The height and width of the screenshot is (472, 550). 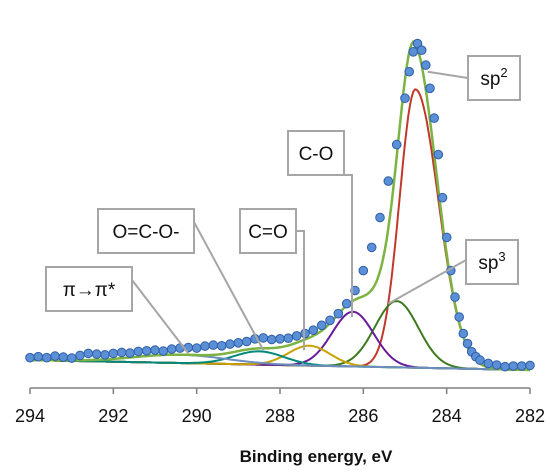 I want to click on callout-box-pi-pi, so click(x=89, y=289).